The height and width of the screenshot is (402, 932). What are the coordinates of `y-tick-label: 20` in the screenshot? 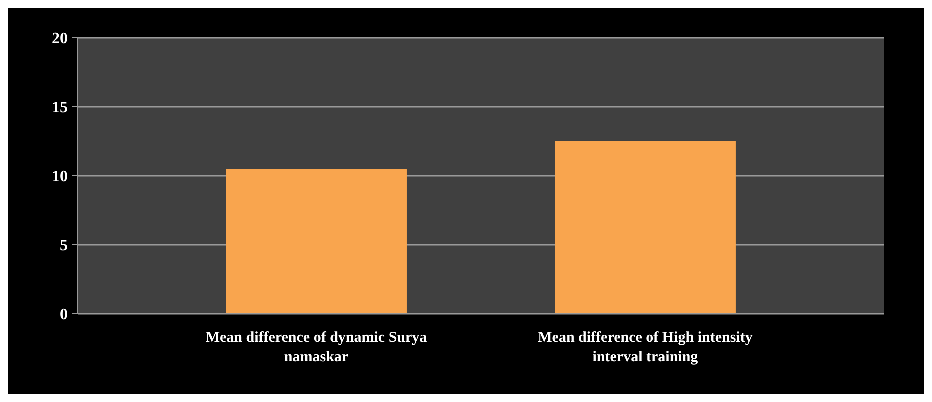 It's located at (60, 39).